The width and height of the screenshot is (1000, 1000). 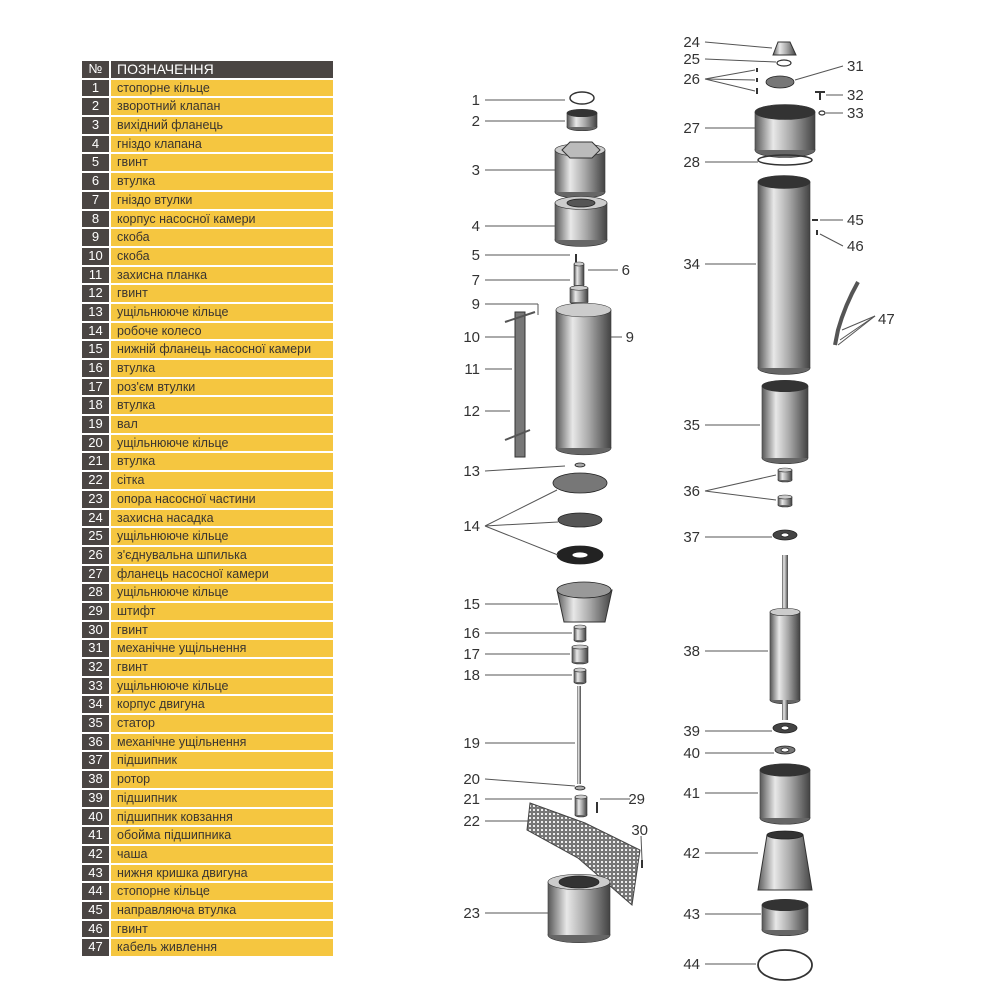 What do you see at coordinates (691, 753) in the screenshot?
I see `callout-number: 40` at bounding box center [691, 753].